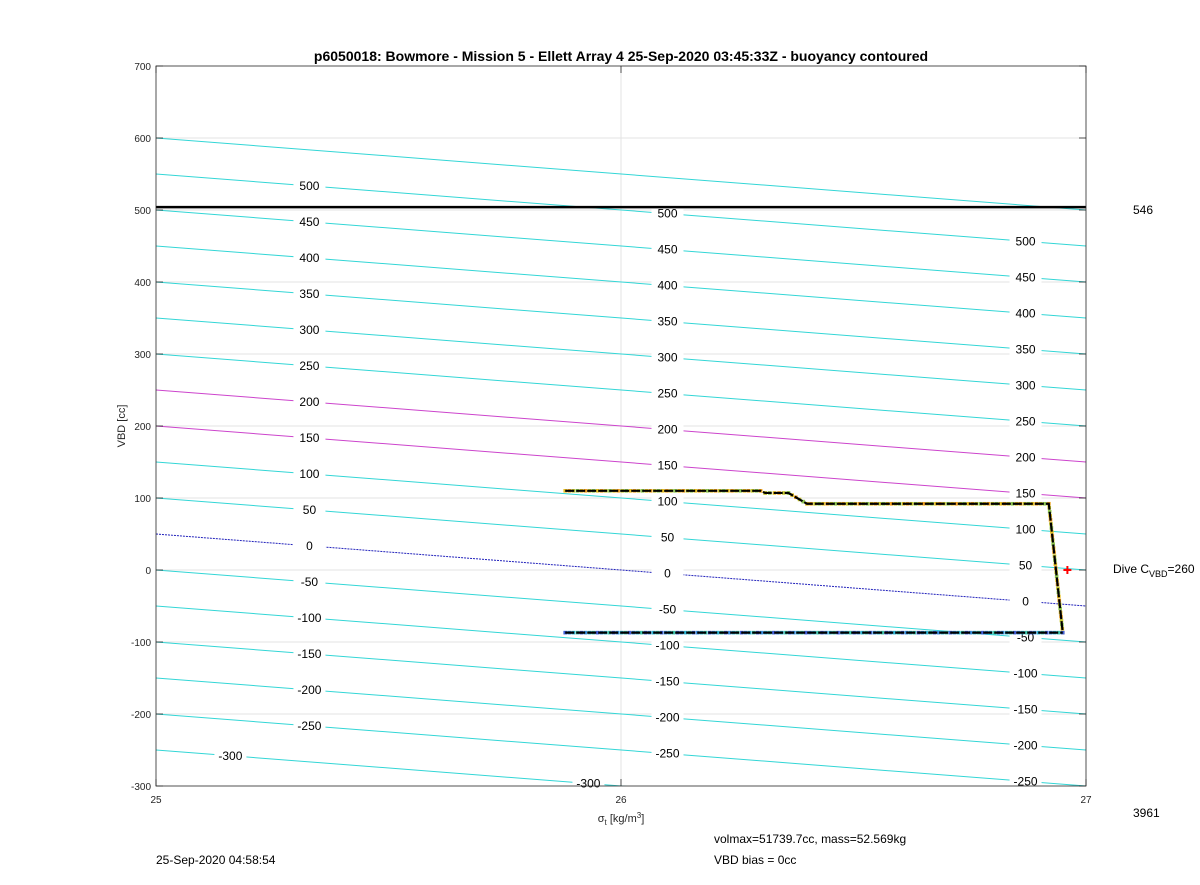 The width and height of the screenshot is (1200, 885). What do you see at coordinates (1086, 800) in the screenshot?
I see `x-tick-label: 27` at bounding box center [1086, 800].